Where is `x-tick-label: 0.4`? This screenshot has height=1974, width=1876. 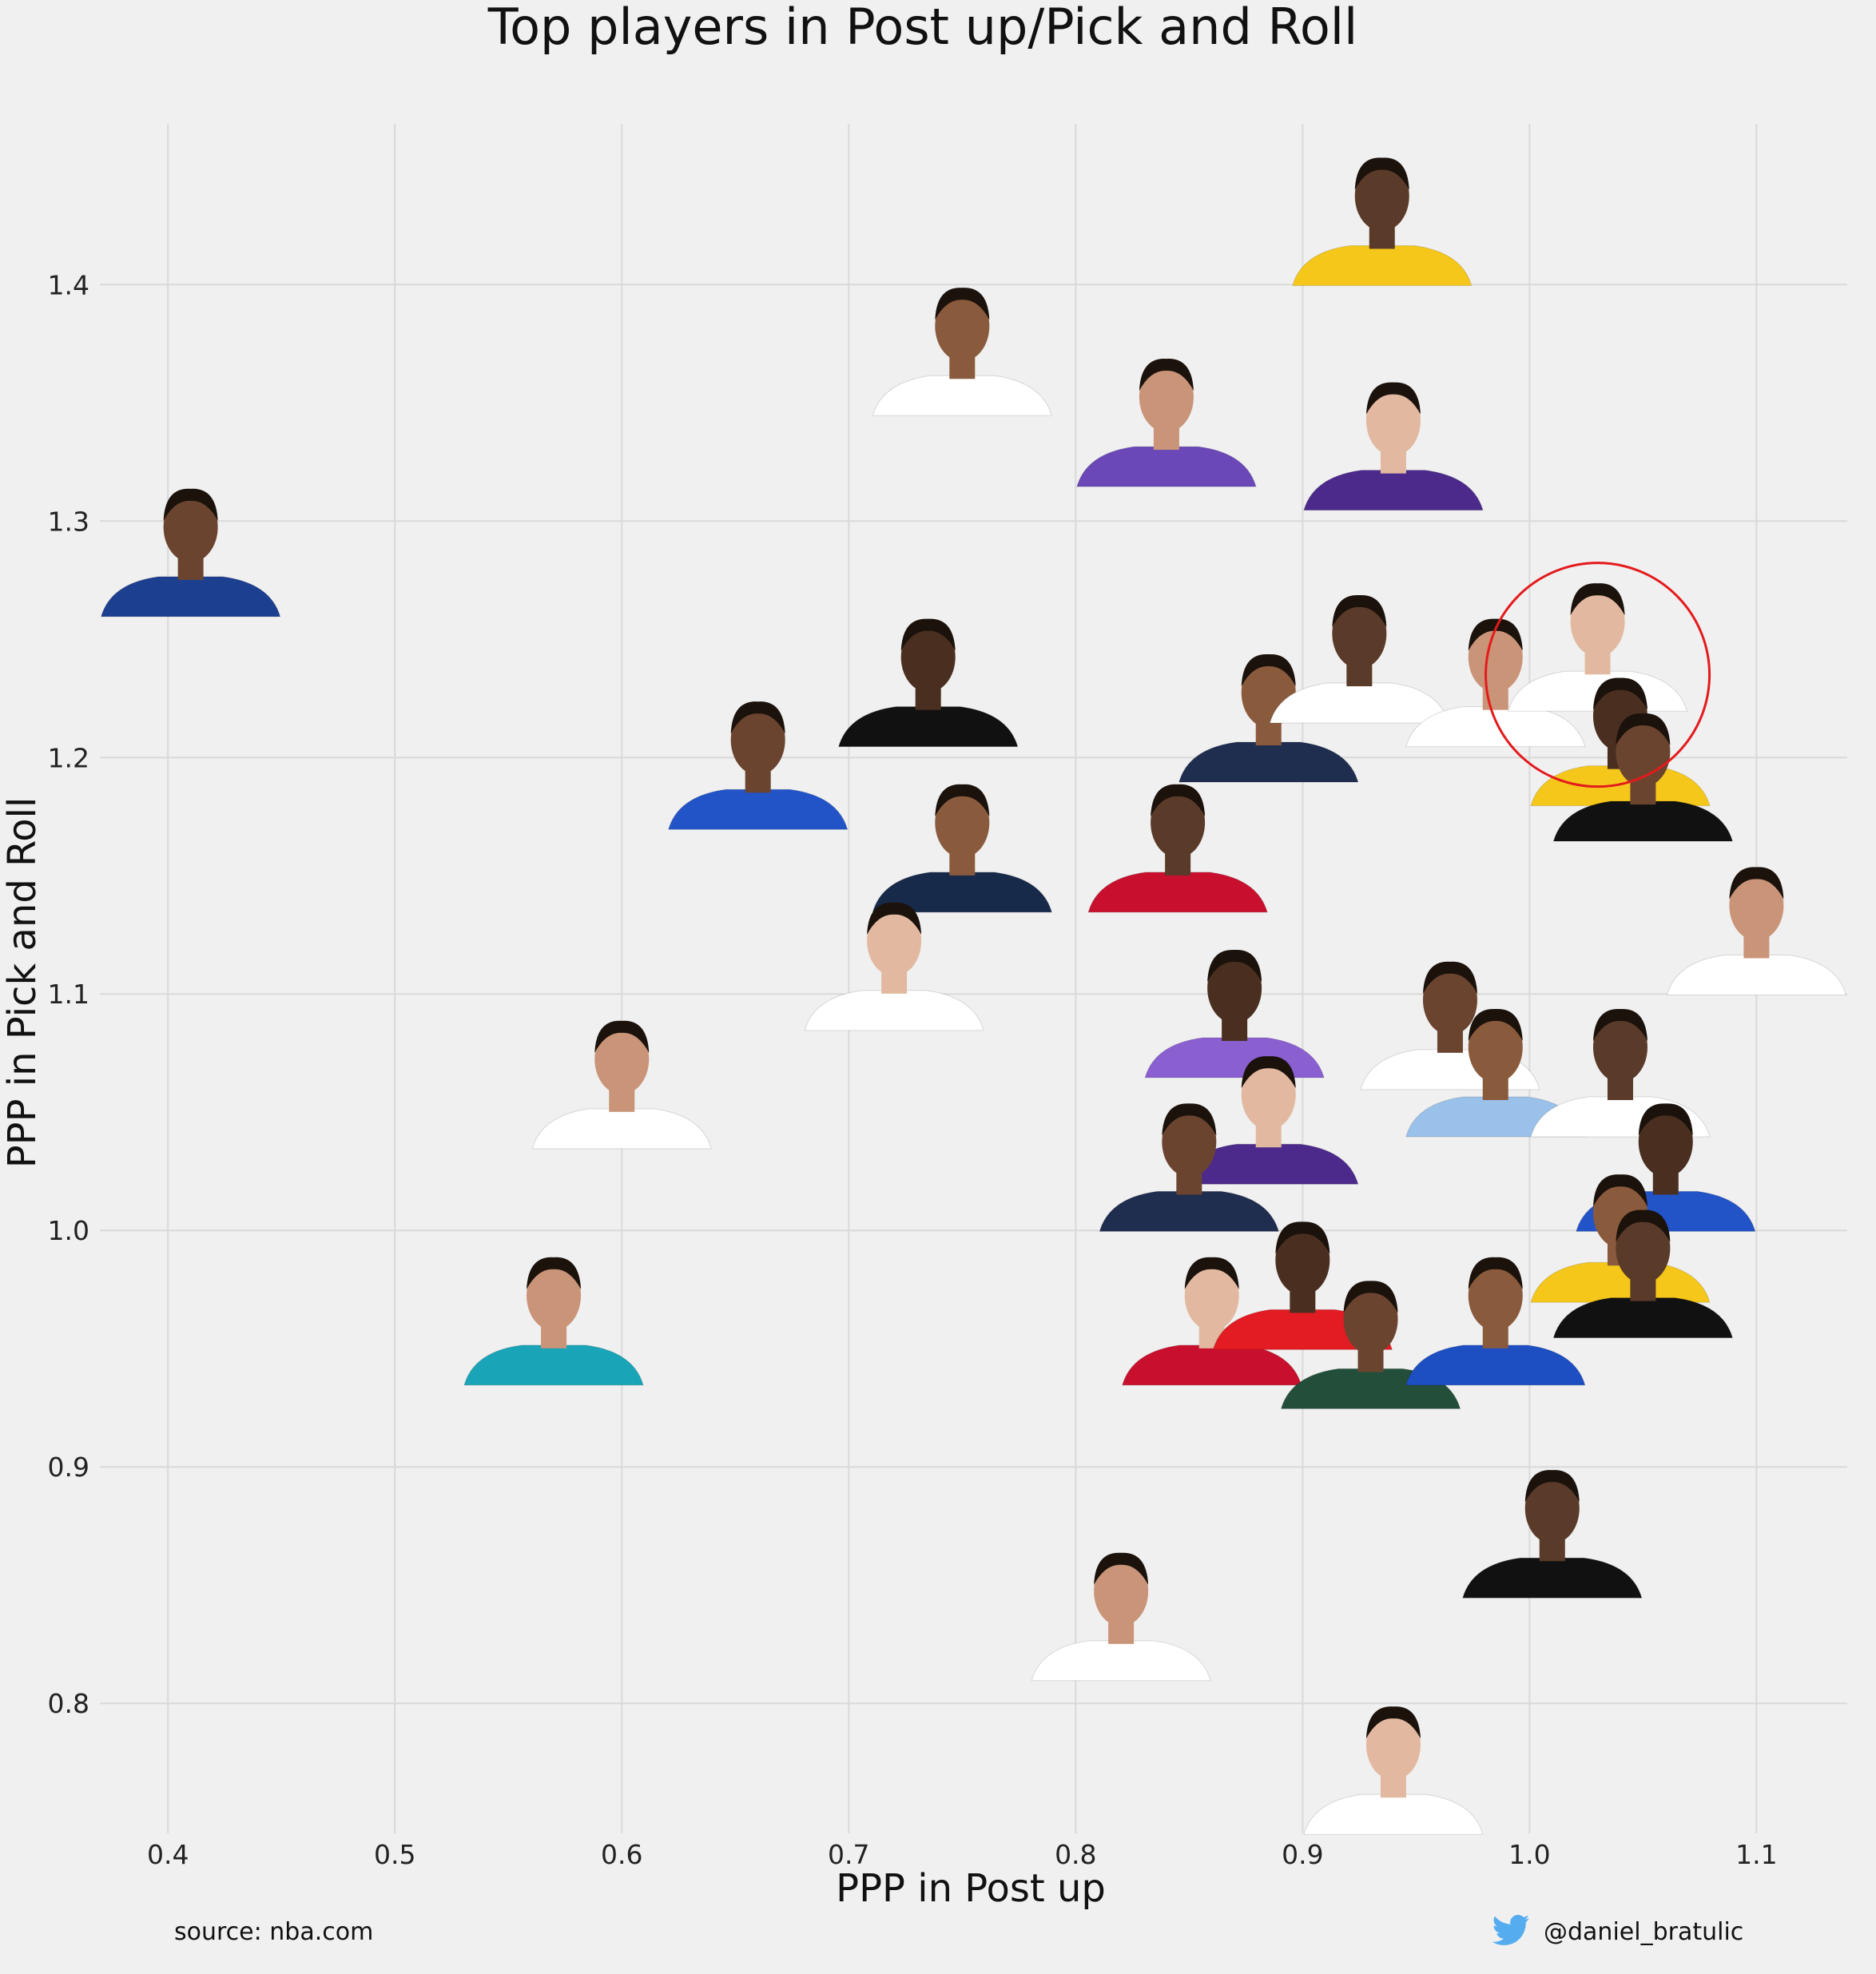
x-tick-label: 0.4 is located at coordinates (168, 1854).